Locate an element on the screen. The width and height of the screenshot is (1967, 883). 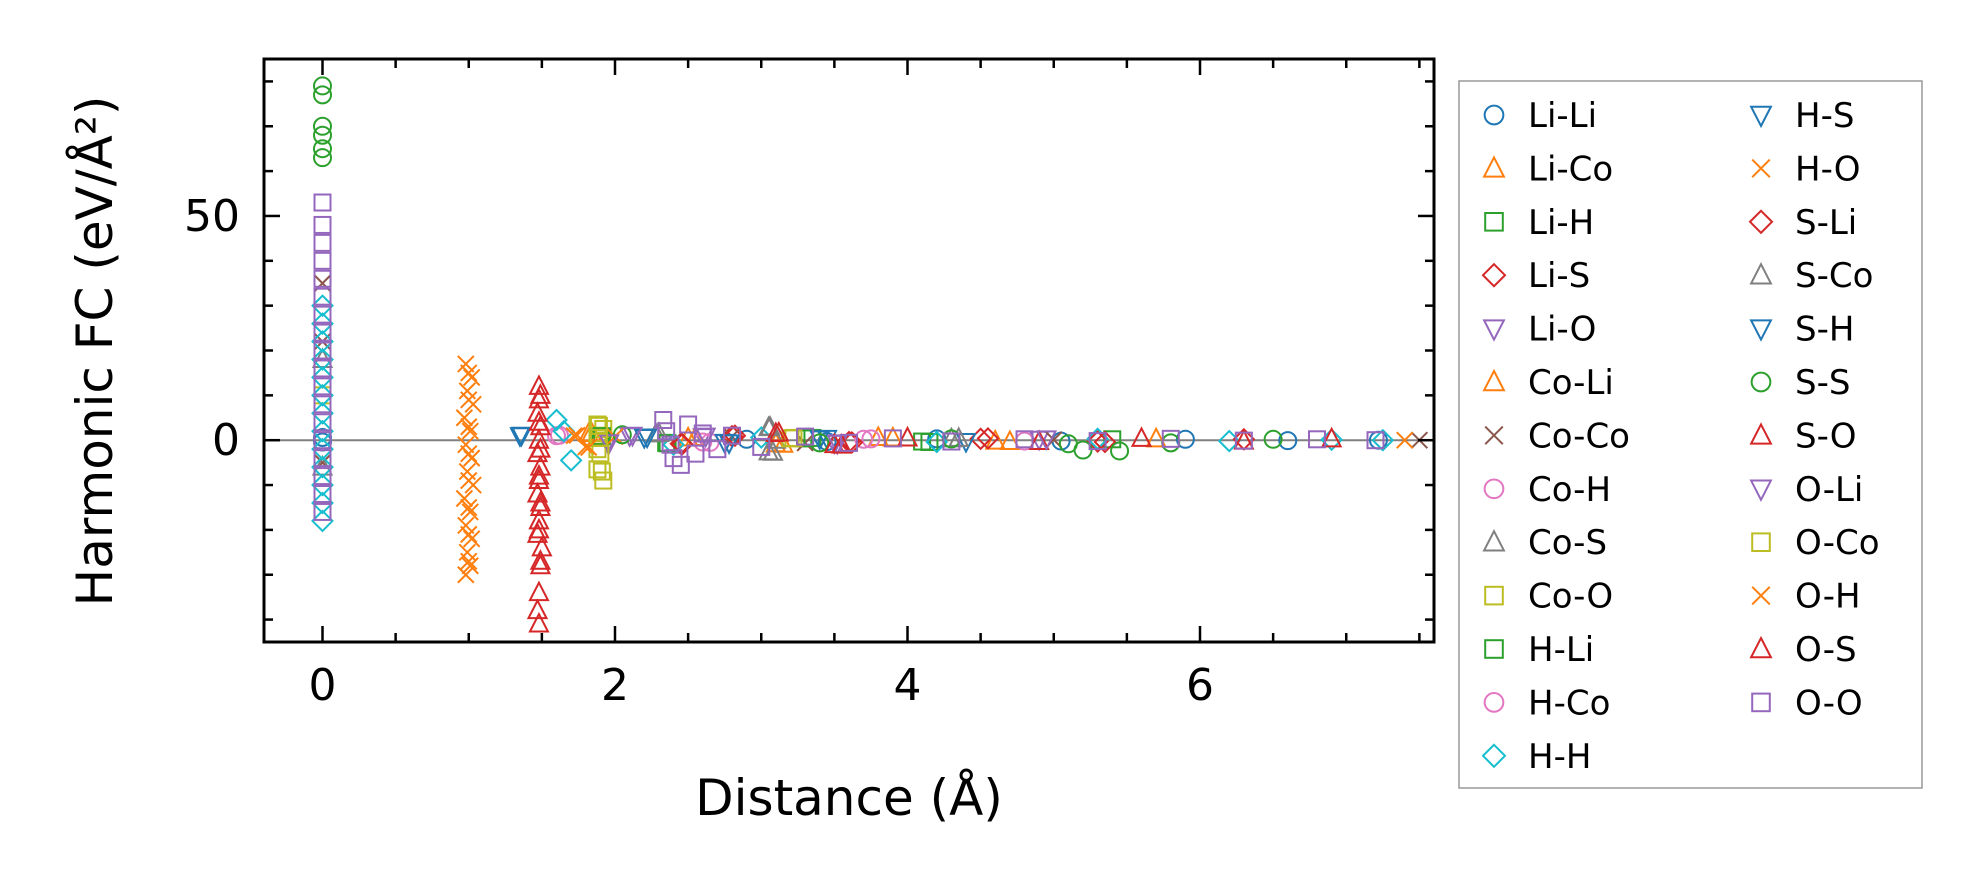
legend-label: O-Co is located at coordinates (1837, 543).